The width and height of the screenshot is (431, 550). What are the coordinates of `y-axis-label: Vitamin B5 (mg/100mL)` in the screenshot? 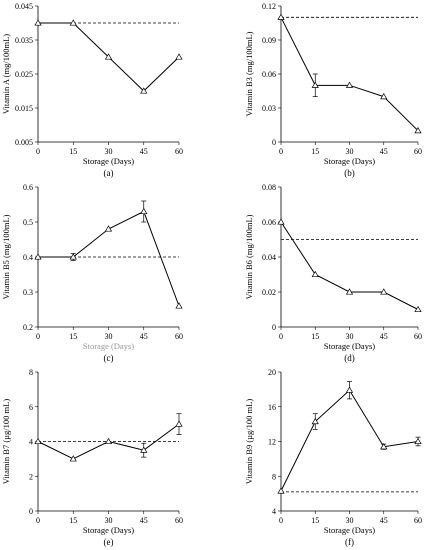 It's located at (6, 256).